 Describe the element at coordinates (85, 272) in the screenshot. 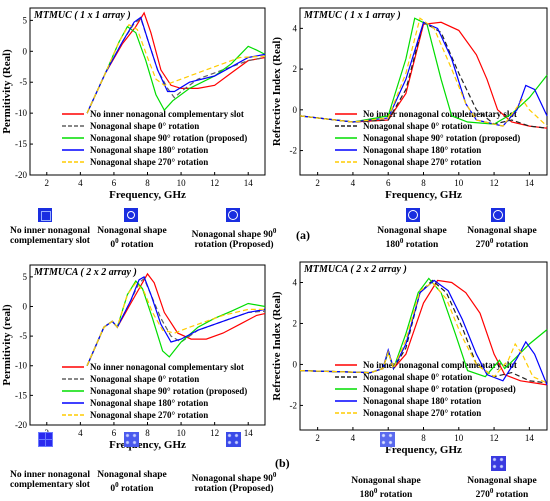

I see `chart-title-2: MTMUCA ( 2 x 2 array )` at that location.